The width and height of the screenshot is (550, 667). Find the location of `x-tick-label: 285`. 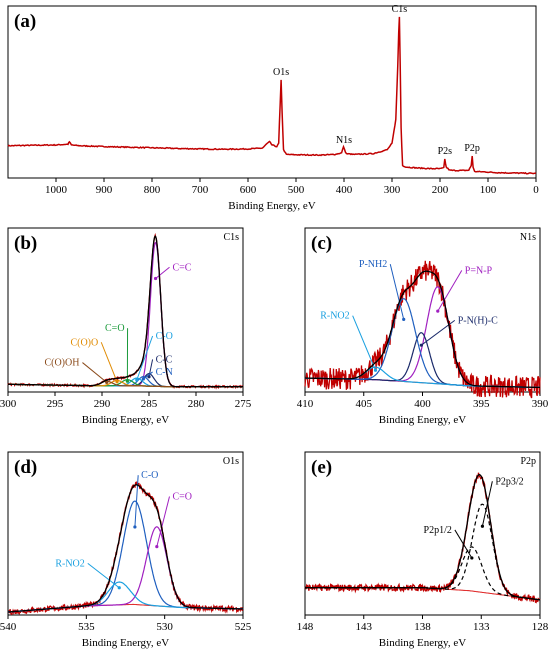

x-tick-label: 285 is located at coordinates (149, 404).